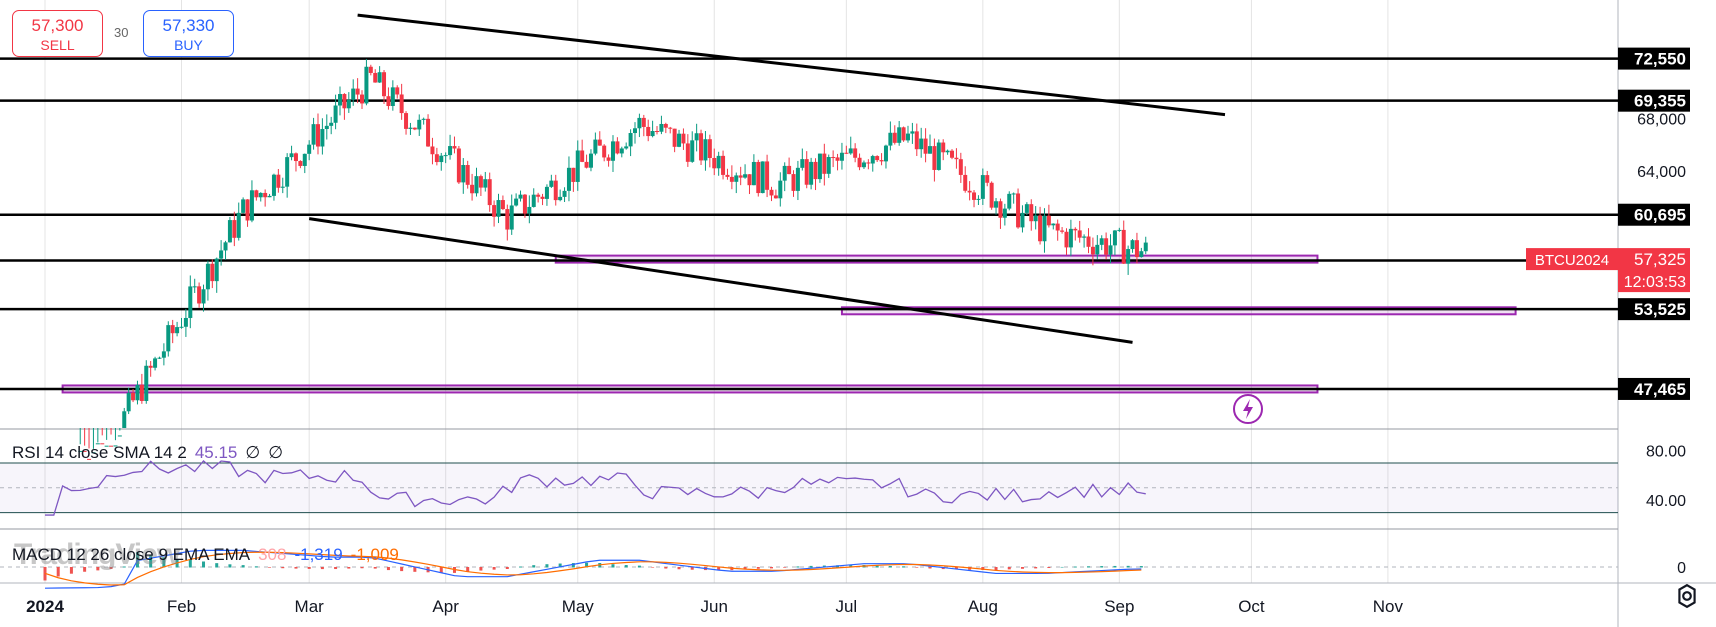  I want to click on level-price-tag, so click(1654, 309).